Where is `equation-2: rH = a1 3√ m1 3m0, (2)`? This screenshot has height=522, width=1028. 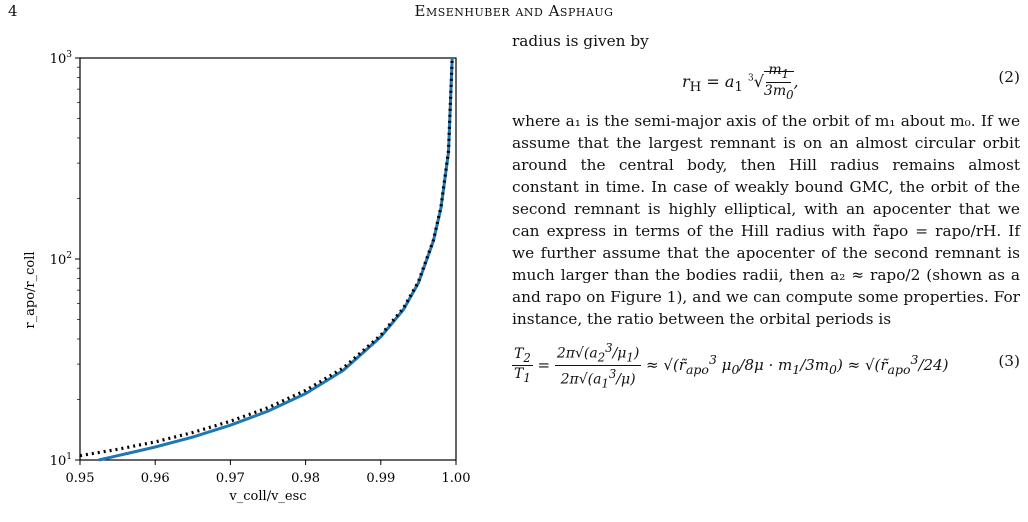
equation-2: rH = a1 3√ m1 3m0, (2) is located at coordinates (766, 81).